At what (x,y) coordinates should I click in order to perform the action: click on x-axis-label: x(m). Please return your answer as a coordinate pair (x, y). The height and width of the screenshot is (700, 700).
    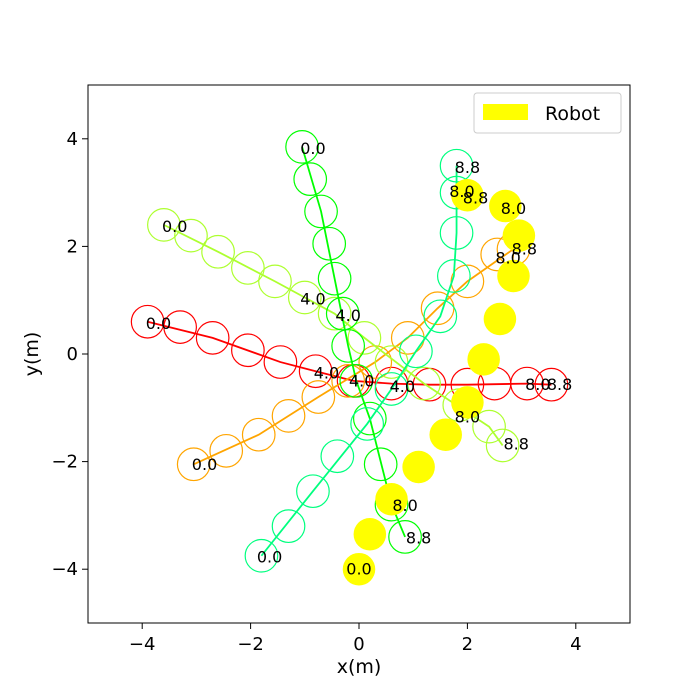
    Looking at the image, I should click on (359, 667).